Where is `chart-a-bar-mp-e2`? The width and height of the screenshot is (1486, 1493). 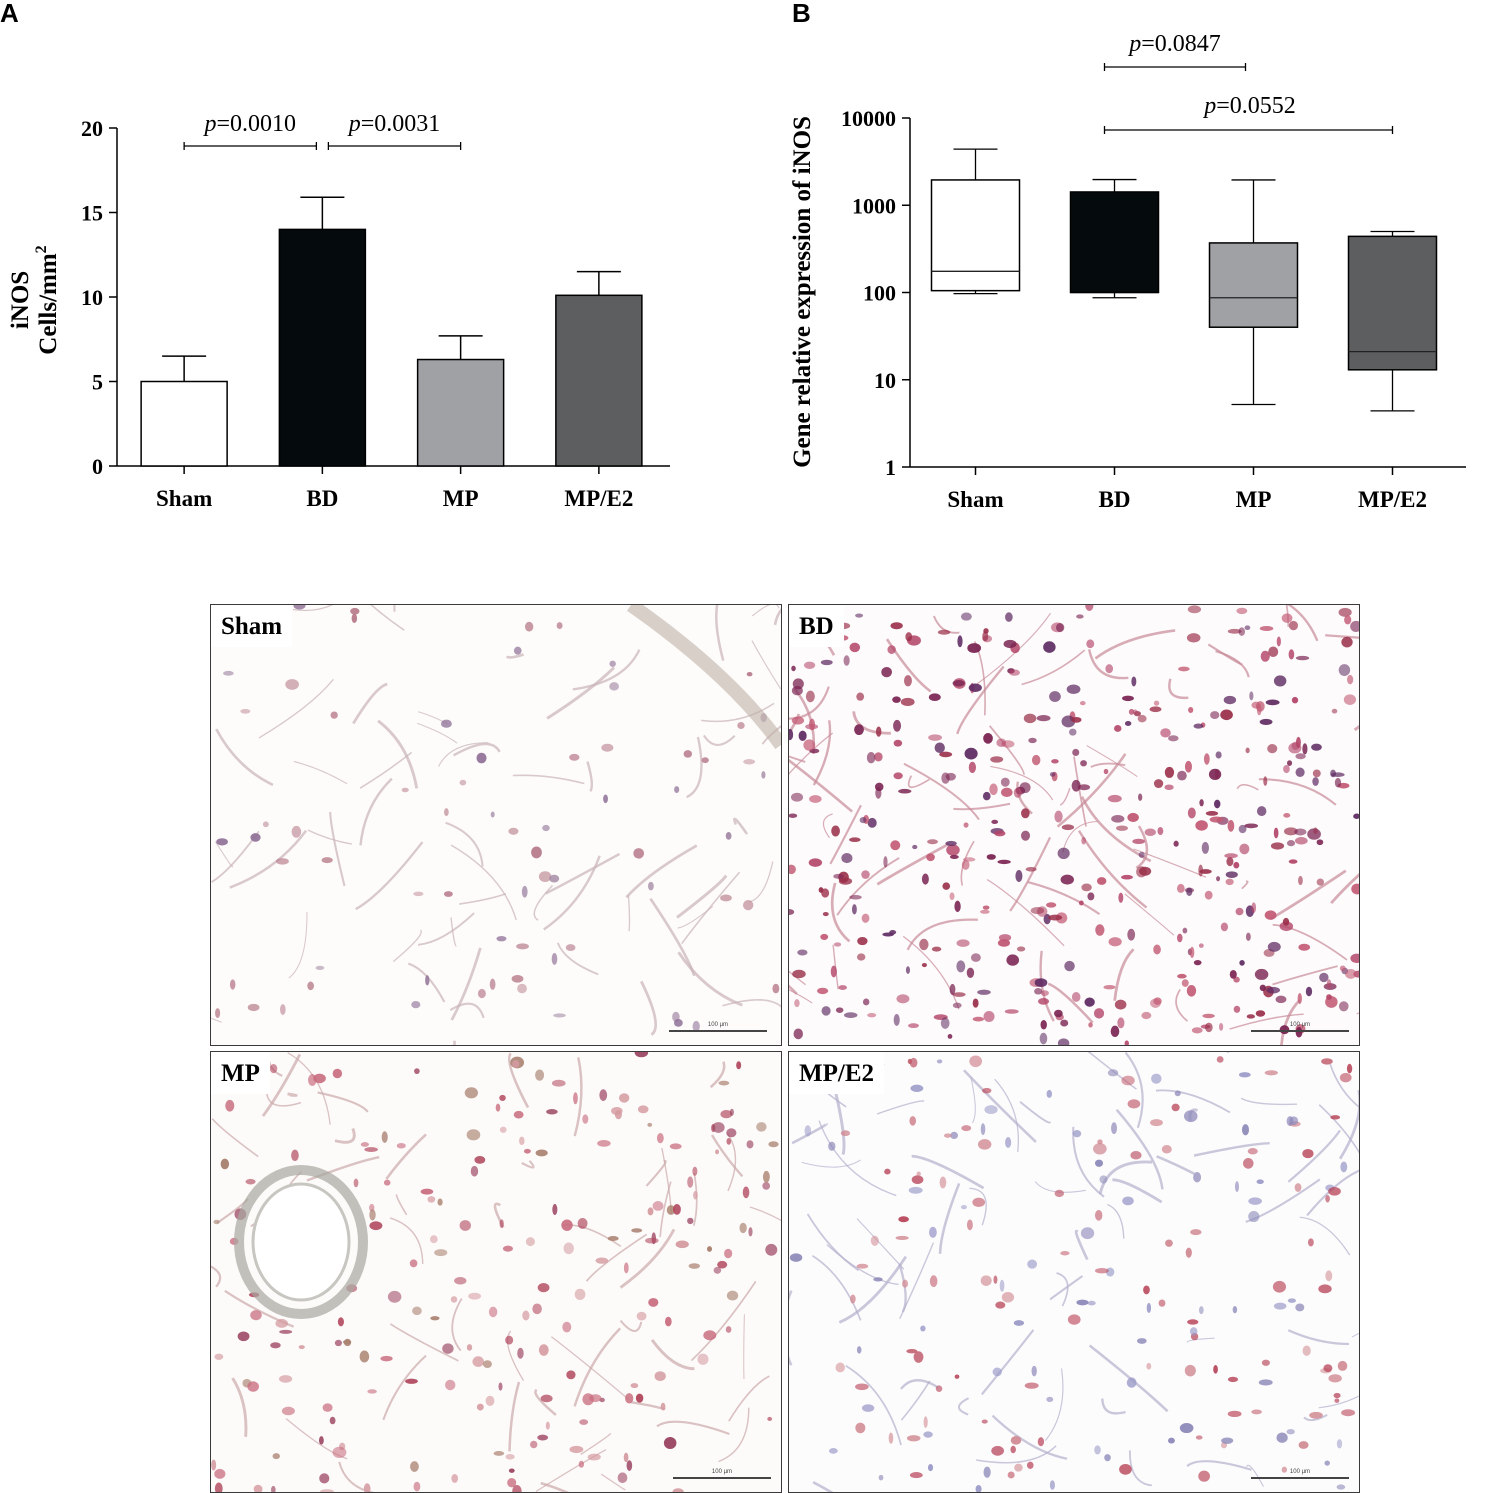
chart-a-bar-mp-e2 is located at coordinates (599, 380).